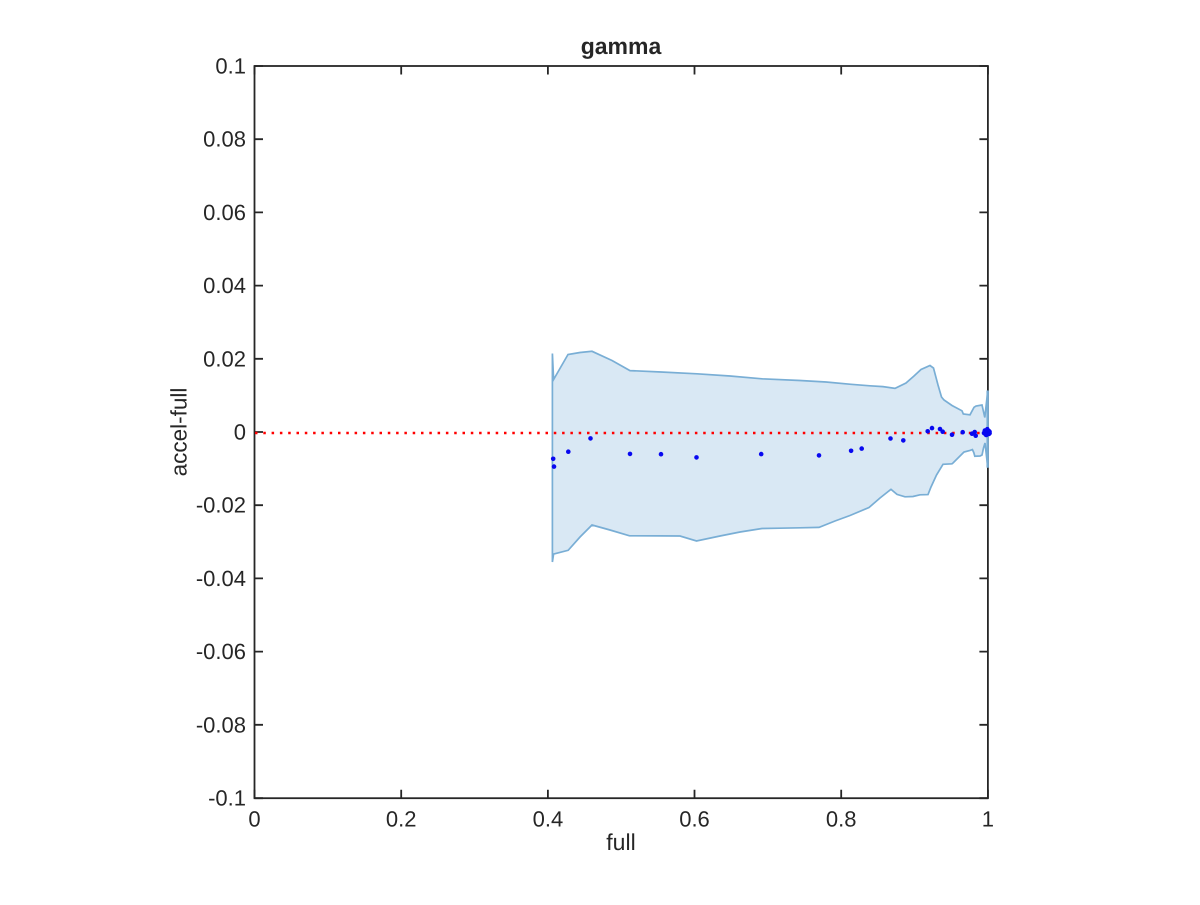  I want to click on svg-text: -0.06, so click(221, 651).